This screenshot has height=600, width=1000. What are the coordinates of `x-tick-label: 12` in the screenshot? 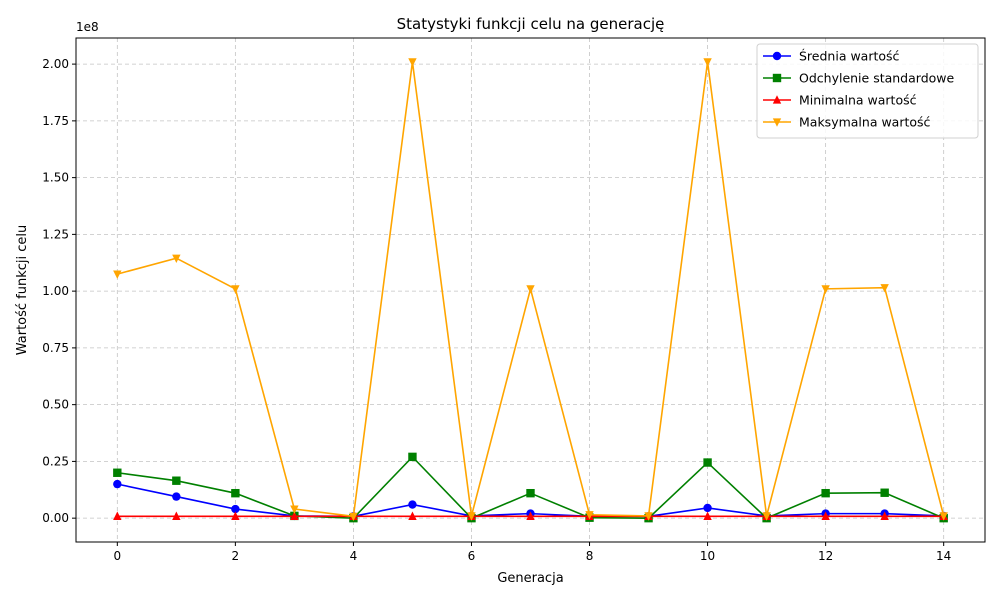 It's located at (825, 556).